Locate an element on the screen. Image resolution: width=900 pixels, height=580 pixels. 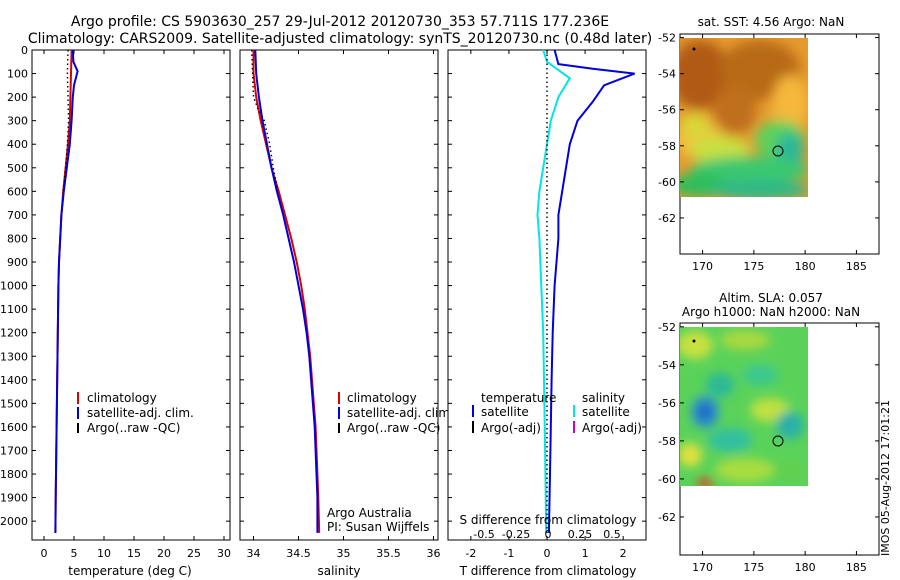
sla-map-title-line1: Altim. SLA: 0.057 is located at coordinates (771, 298).